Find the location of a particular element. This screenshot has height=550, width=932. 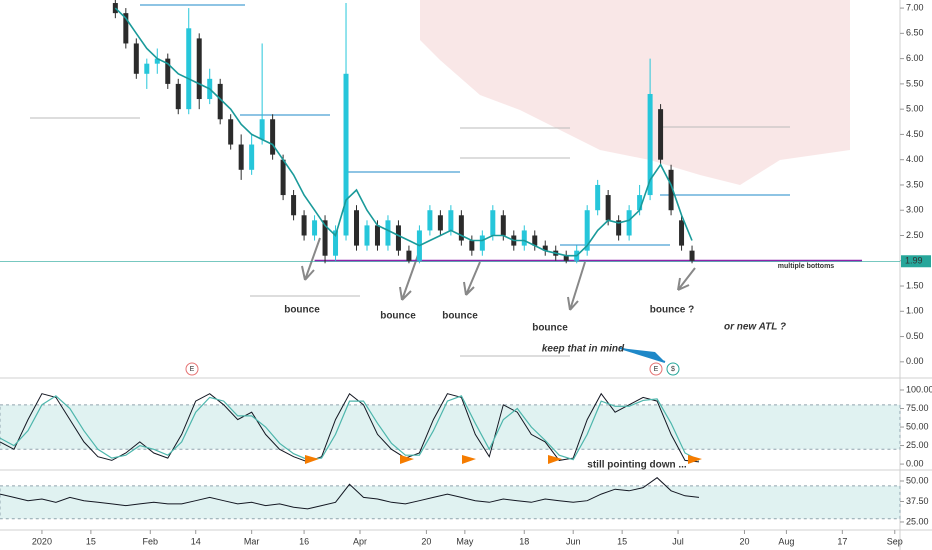

x-tick-label: Apr is located at coordinates (360, 541).